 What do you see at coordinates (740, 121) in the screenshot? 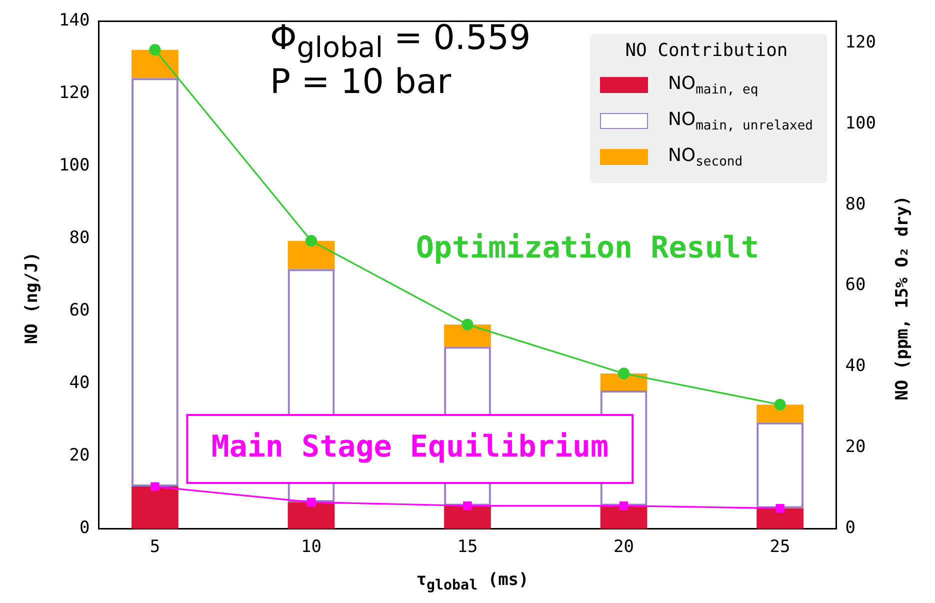
I see `legend-label: NO$_{main, unrelaxed}$` at bounding box center [740, 121].